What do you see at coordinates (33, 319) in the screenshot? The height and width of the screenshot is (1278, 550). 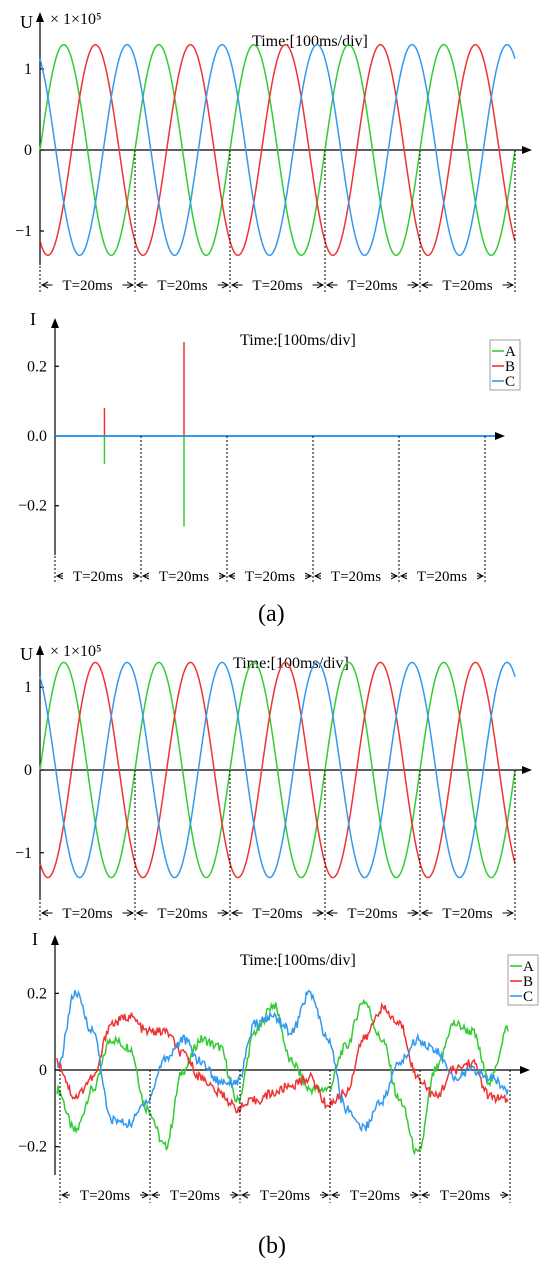 I see `y-axis-label: I` at bounding box center [33, 319].